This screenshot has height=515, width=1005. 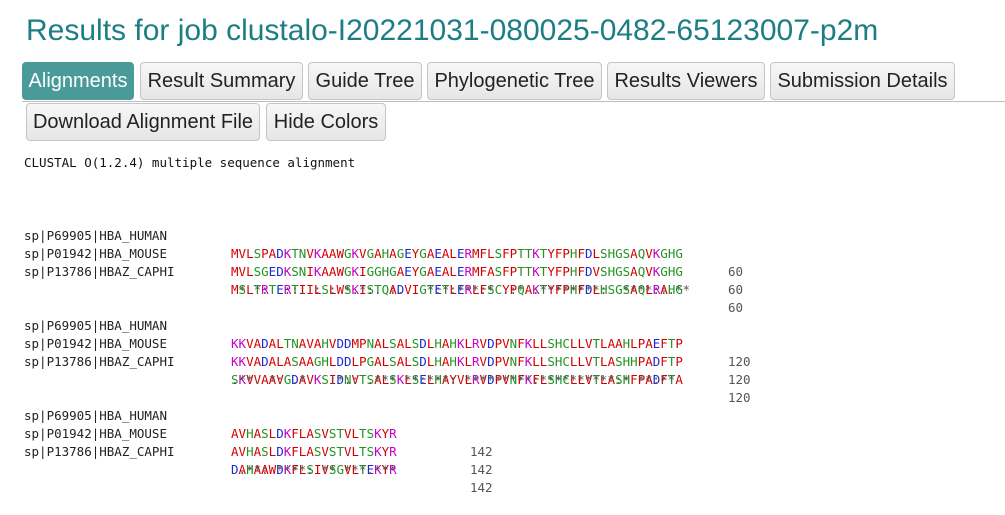 What do you see at coordinates (210, 460) in the screenshot?
I see `consensus-row: .**: ****: ** ***.***` at bounding box center [210, 460].